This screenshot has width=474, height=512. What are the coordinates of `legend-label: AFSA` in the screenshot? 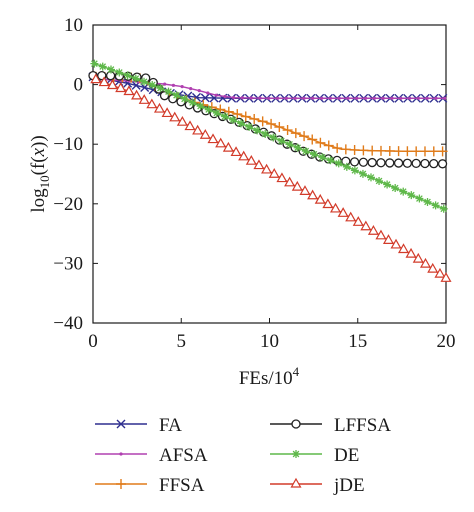 It's located at (183, 455).